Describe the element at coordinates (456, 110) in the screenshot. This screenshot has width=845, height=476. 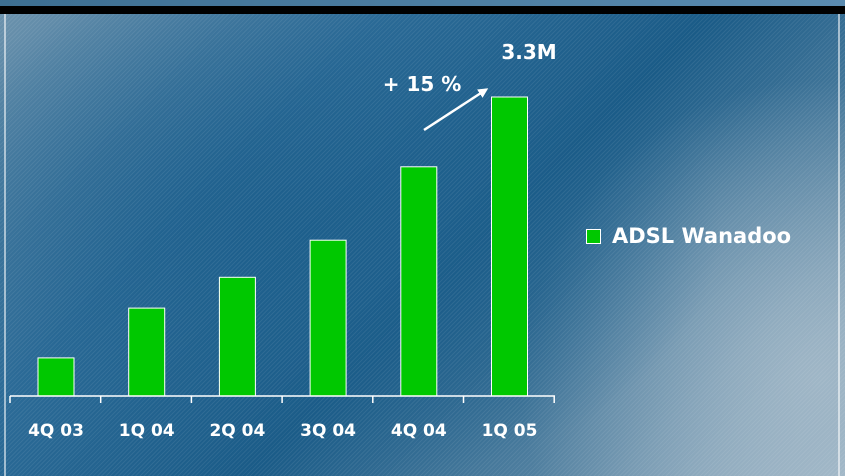
I see `arrow-up-right-icon` at that location.